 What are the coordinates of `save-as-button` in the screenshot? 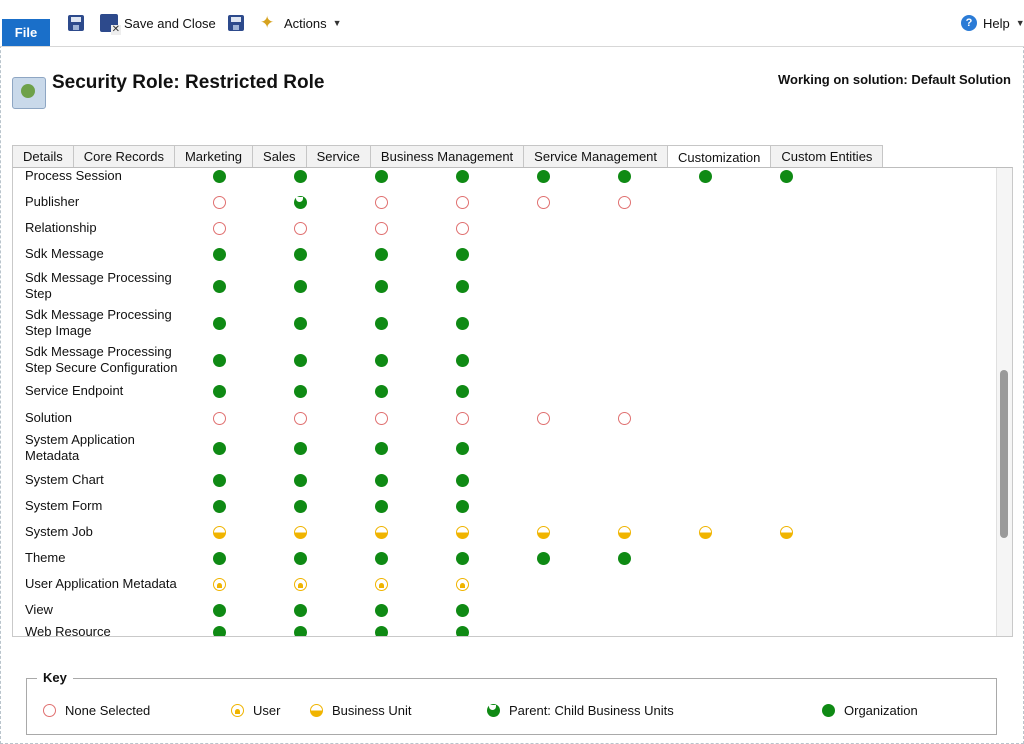 It's located at (236, 23).